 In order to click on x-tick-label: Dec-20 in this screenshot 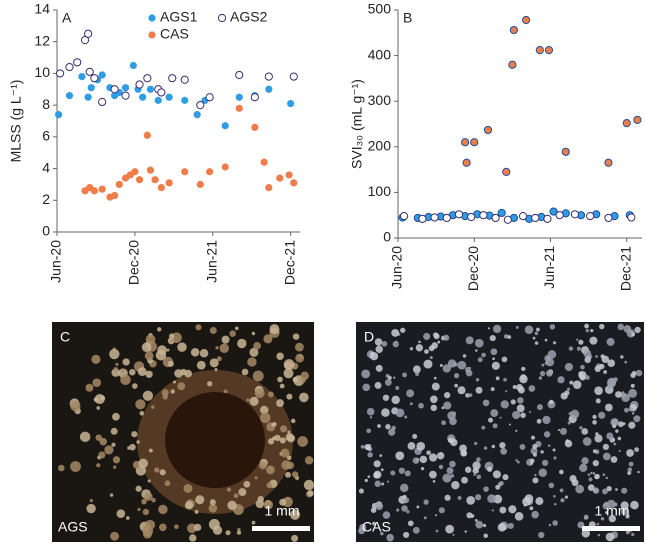, I will do `click(473, 268)`.